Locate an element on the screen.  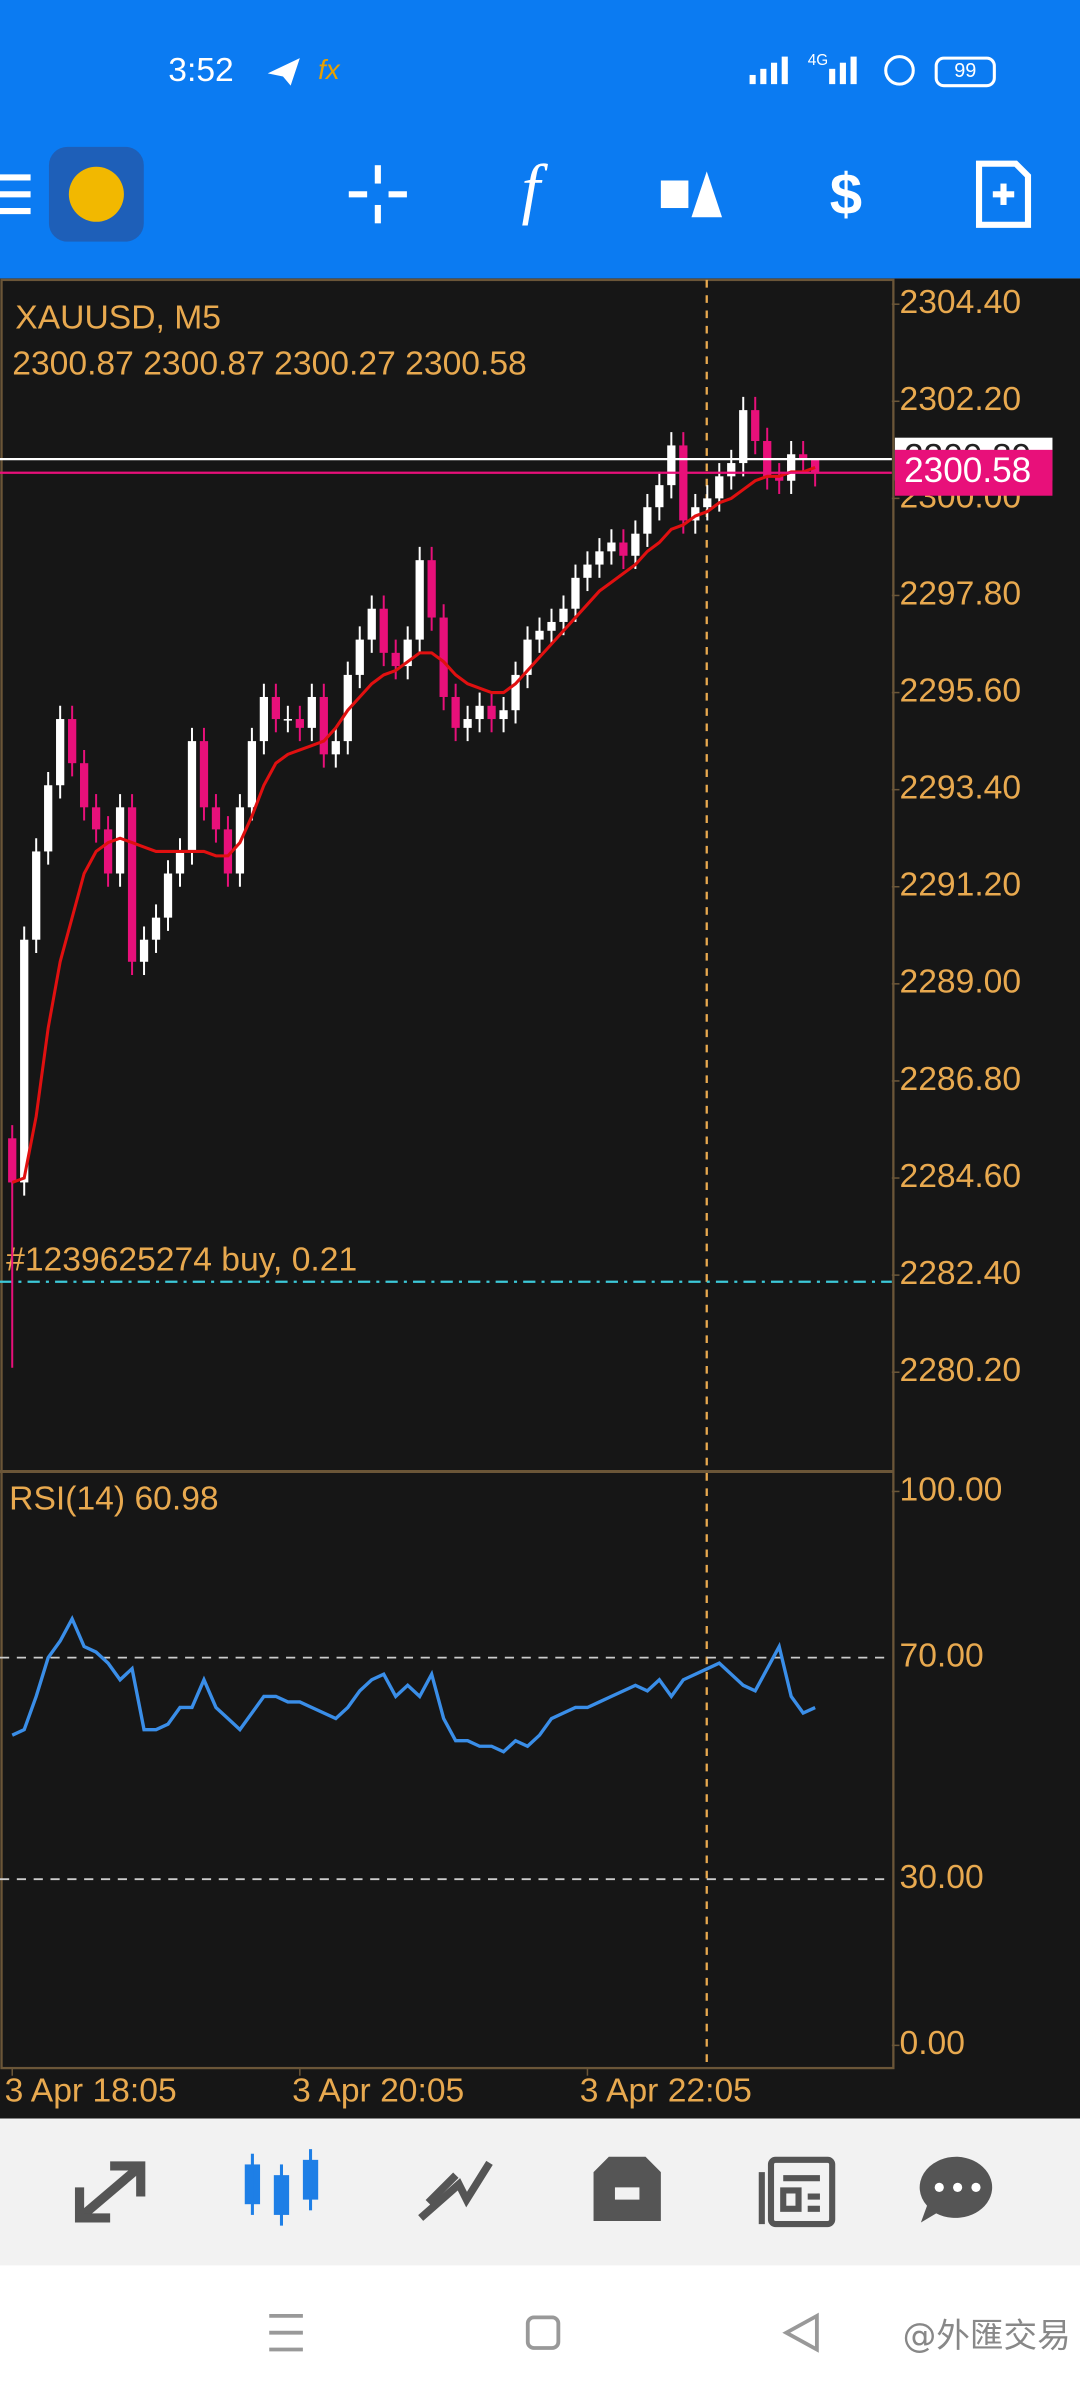
header-bg is located at coordinates (540, 139).